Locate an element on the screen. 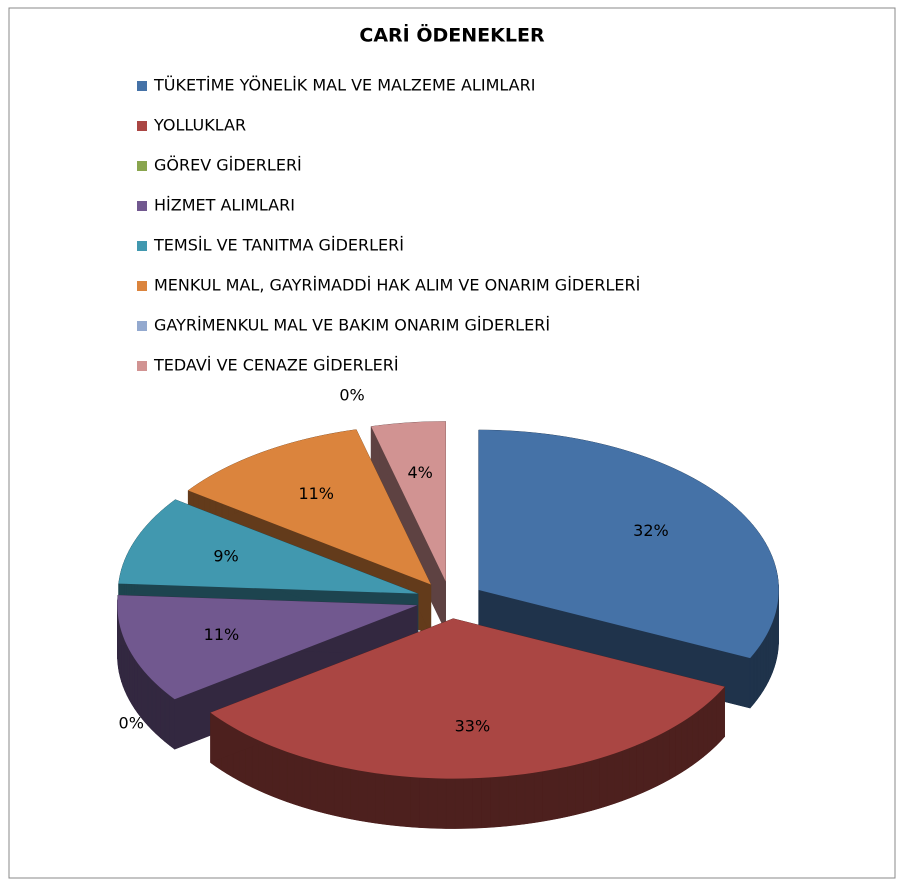 This screenshot has height=885, width=904. legend-label: HİZMET ALIMLARI is located at coordinates (224, 205).